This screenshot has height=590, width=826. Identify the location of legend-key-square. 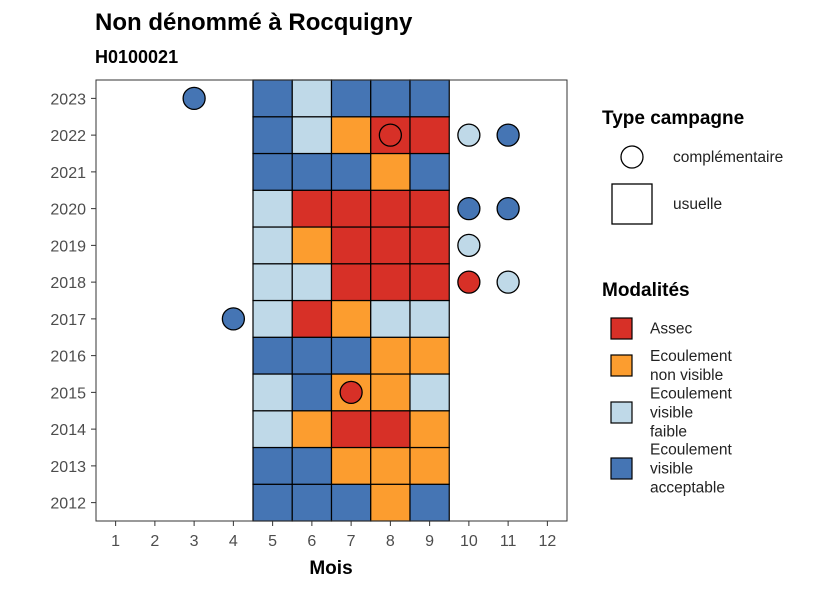
(632, 204).